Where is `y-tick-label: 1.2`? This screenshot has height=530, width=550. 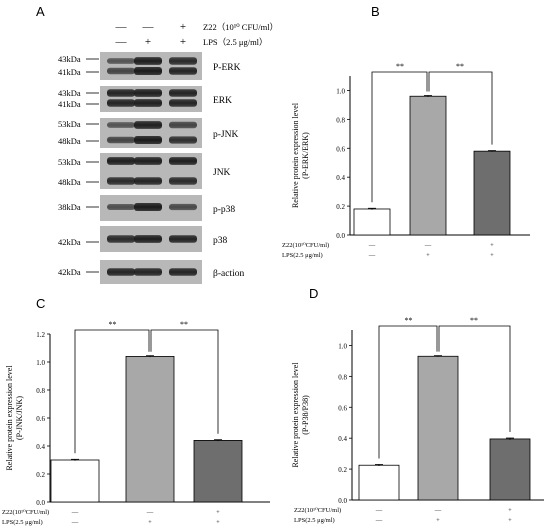 y-tick-label: 1.2 is located at coordinates (40, 335).